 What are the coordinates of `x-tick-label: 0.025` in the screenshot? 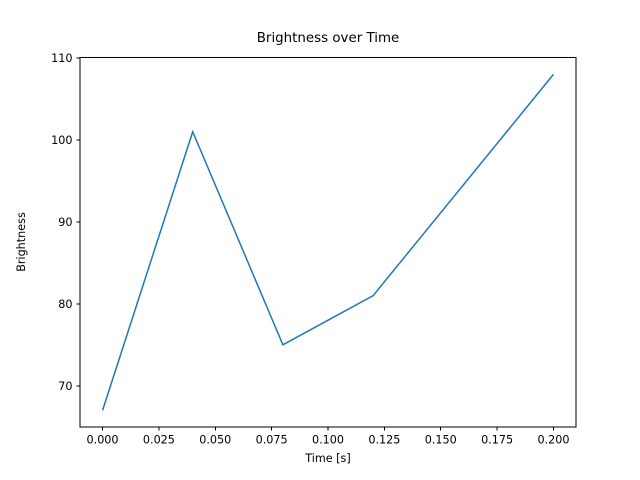 It's located at (159, 440).